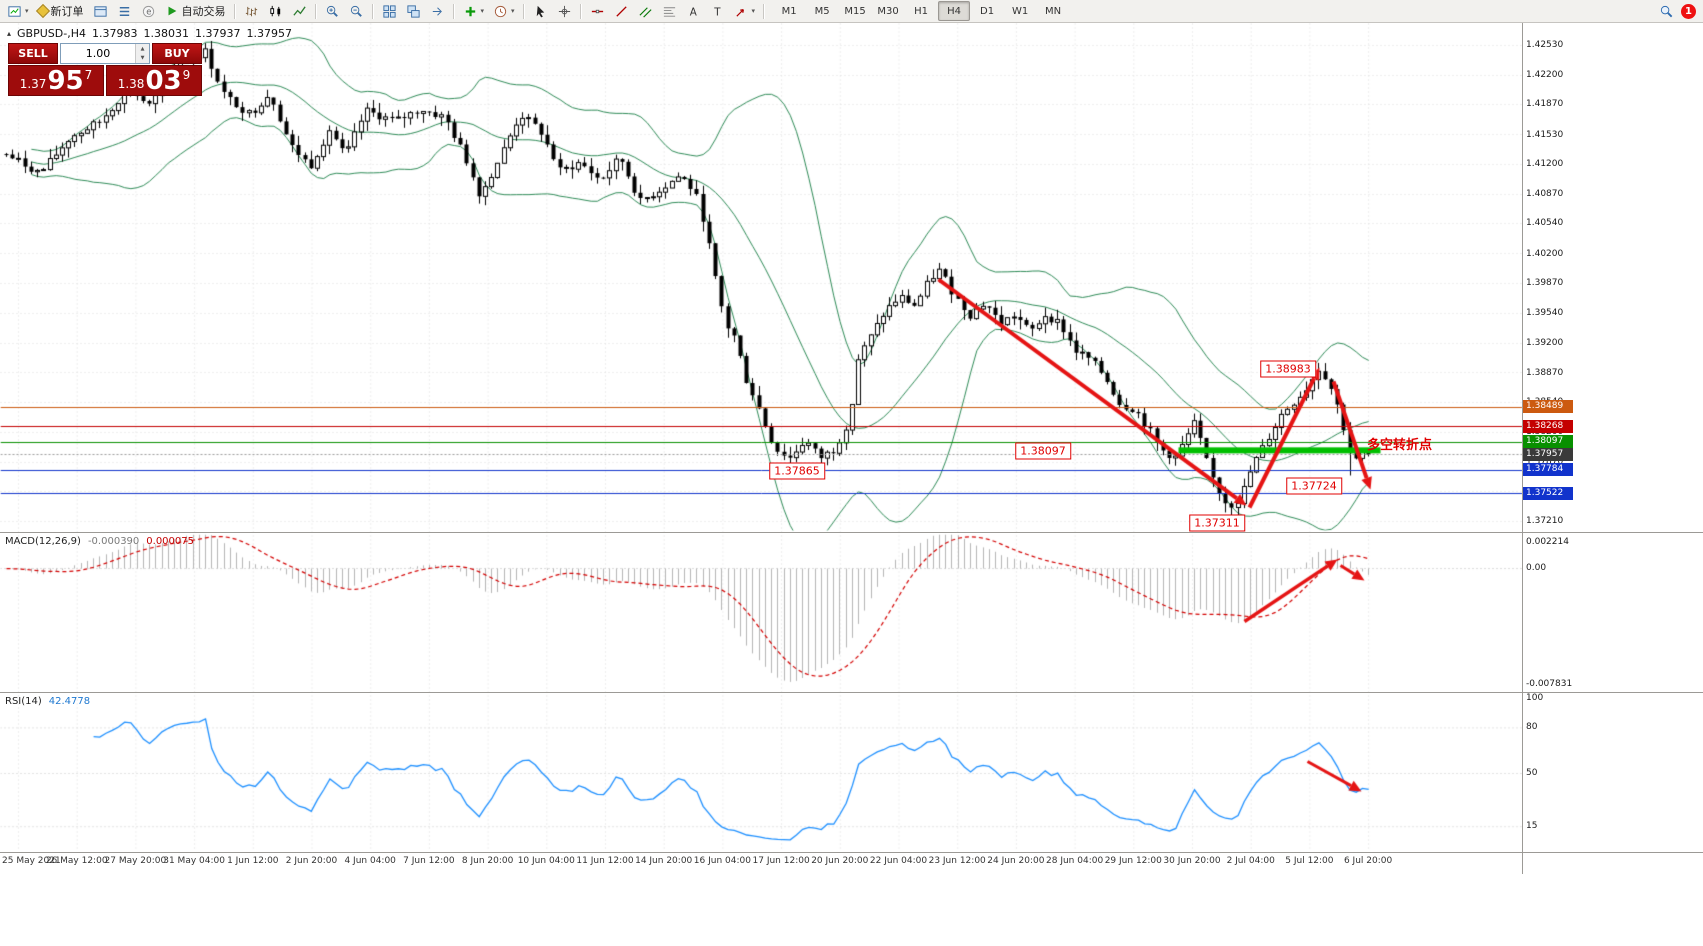  I want to click on mql-community-icon: e, so click(148, 11).